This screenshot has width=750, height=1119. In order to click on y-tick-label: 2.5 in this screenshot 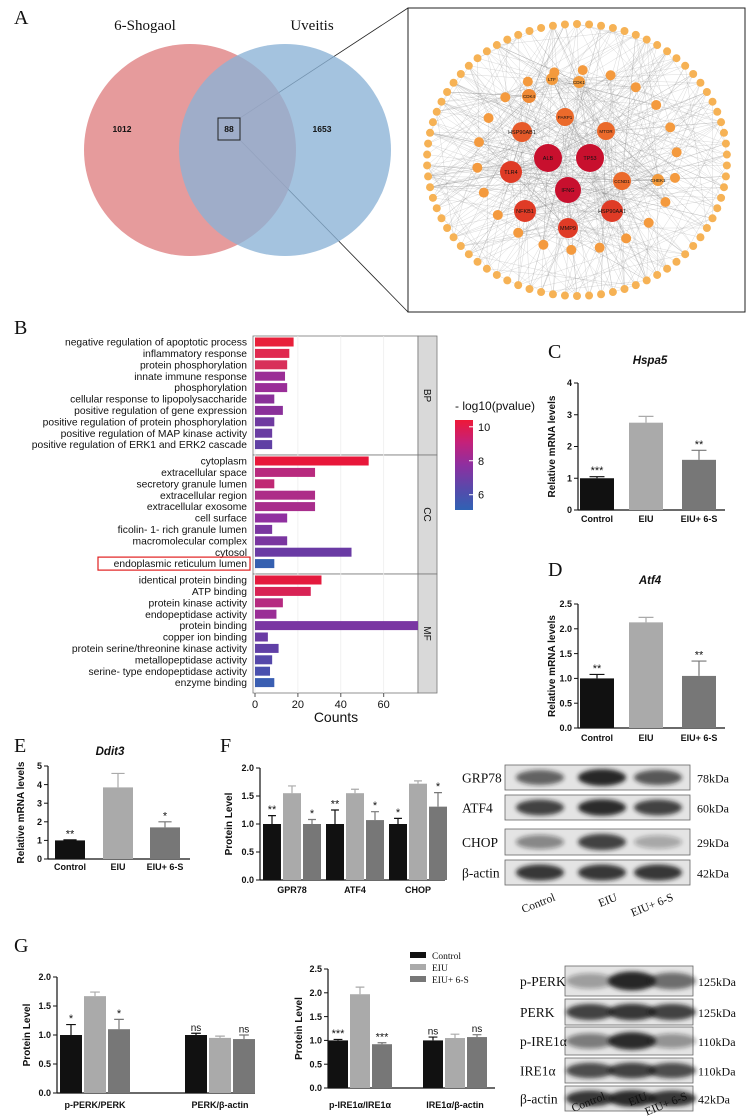, I will do `click(565, 604)`.